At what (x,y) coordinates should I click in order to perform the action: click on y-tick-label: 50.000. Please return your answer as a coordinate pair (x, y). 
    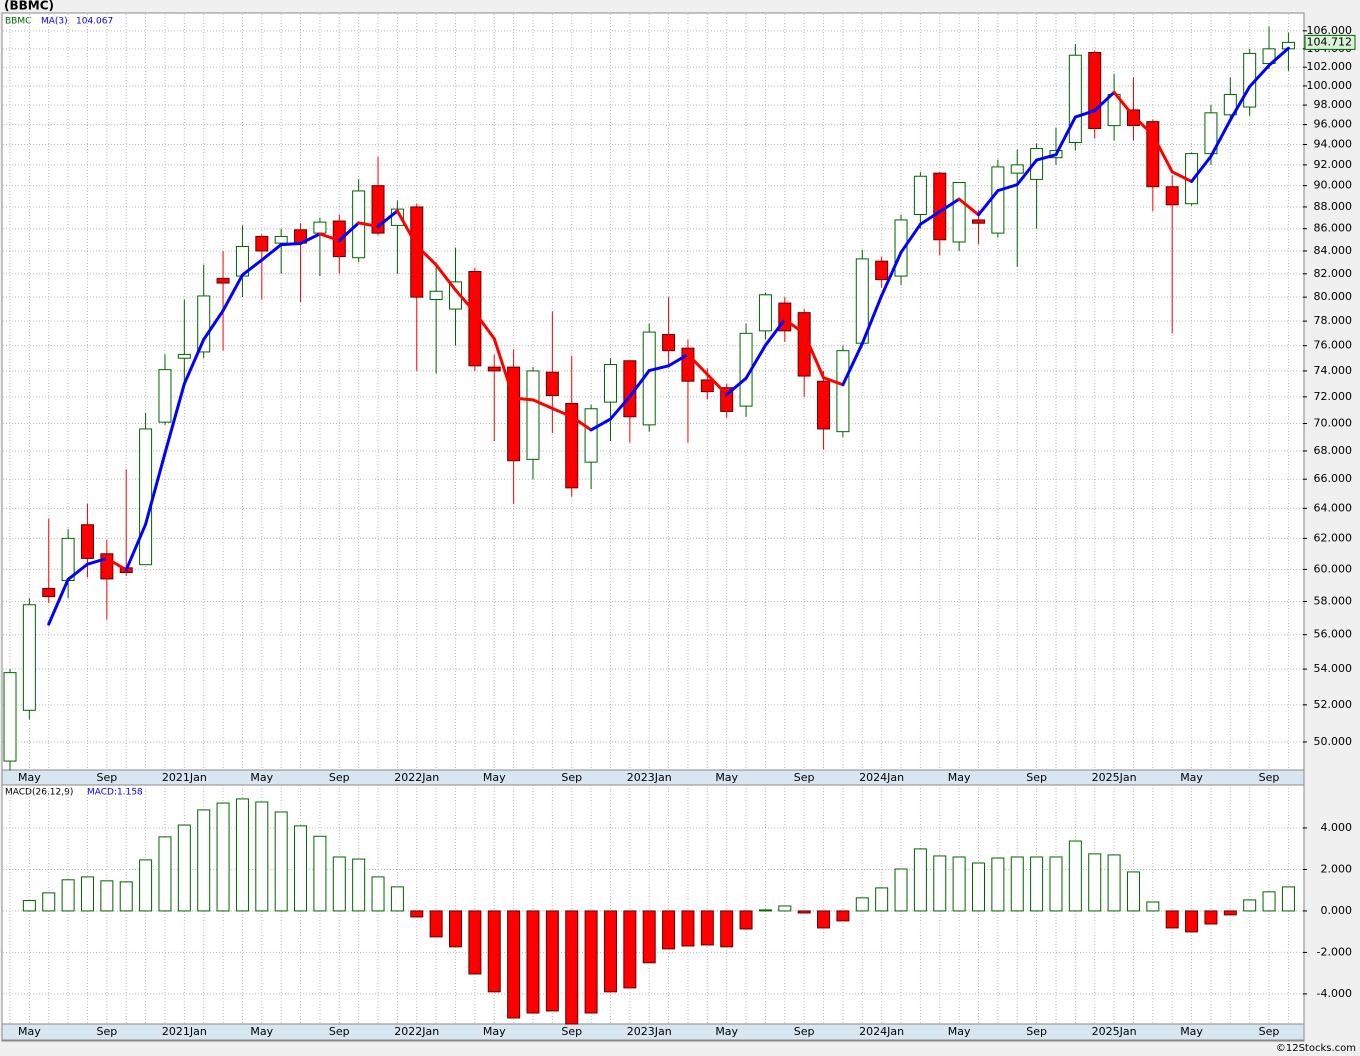
    Looking at the image, I should click on (1333, 741).